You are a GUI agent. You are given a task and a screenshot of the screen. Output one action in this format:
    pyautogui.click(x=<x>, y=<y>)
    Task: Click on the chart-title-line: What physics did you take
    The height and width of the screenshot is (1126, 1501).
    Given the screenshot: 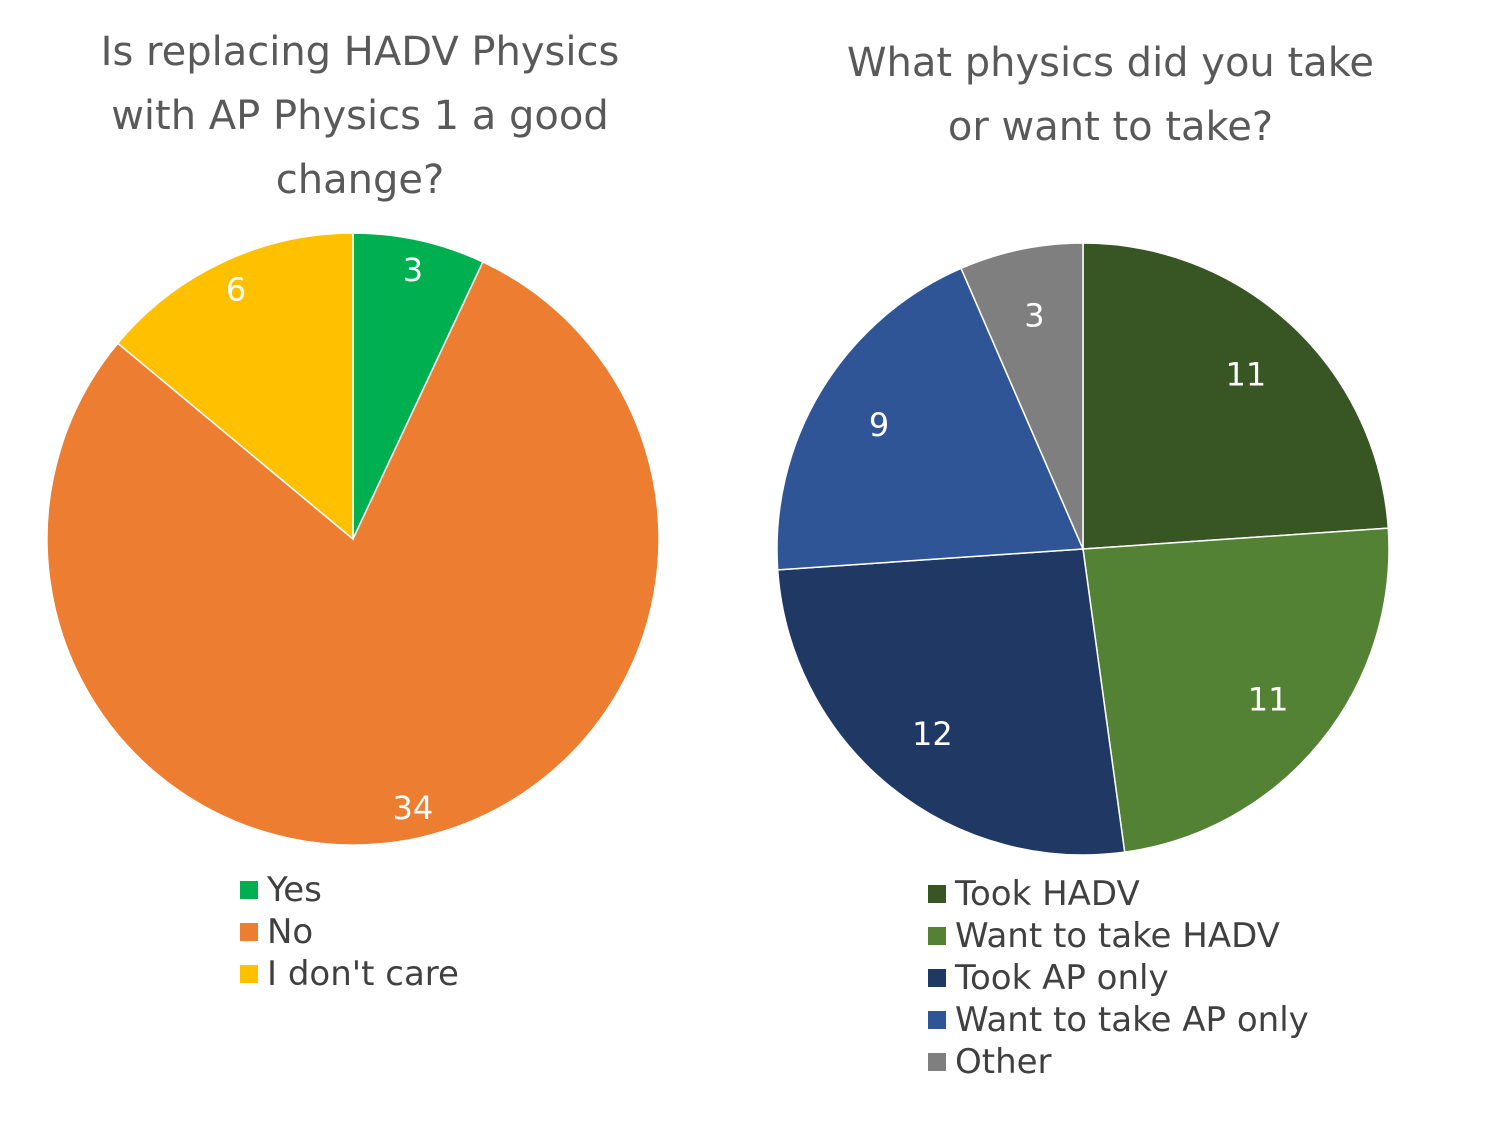 What is the action you would take?
    pyautogui.click(x=1110, y=63)
    